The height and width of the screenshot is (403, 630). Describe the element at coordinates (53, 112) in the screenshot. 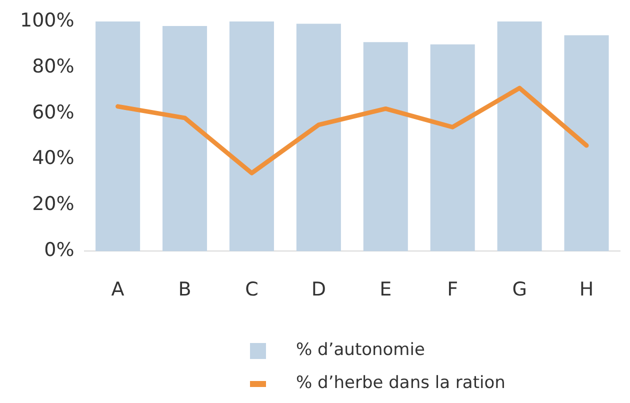

I see `y-tick-label: 60%` at that location.